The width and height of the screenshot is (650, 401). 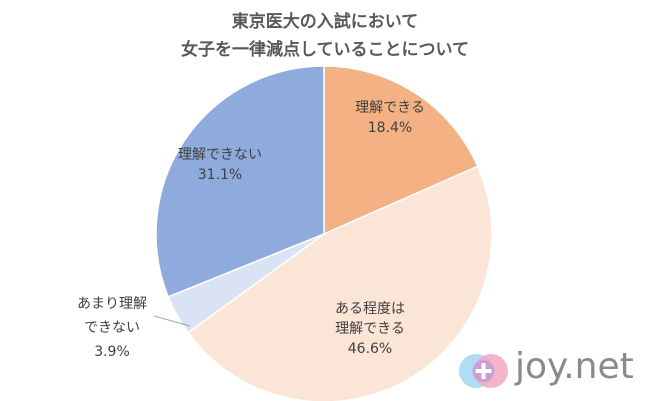 I want to click on logo-wordmark: joy.net, so click(x=574, y=366).